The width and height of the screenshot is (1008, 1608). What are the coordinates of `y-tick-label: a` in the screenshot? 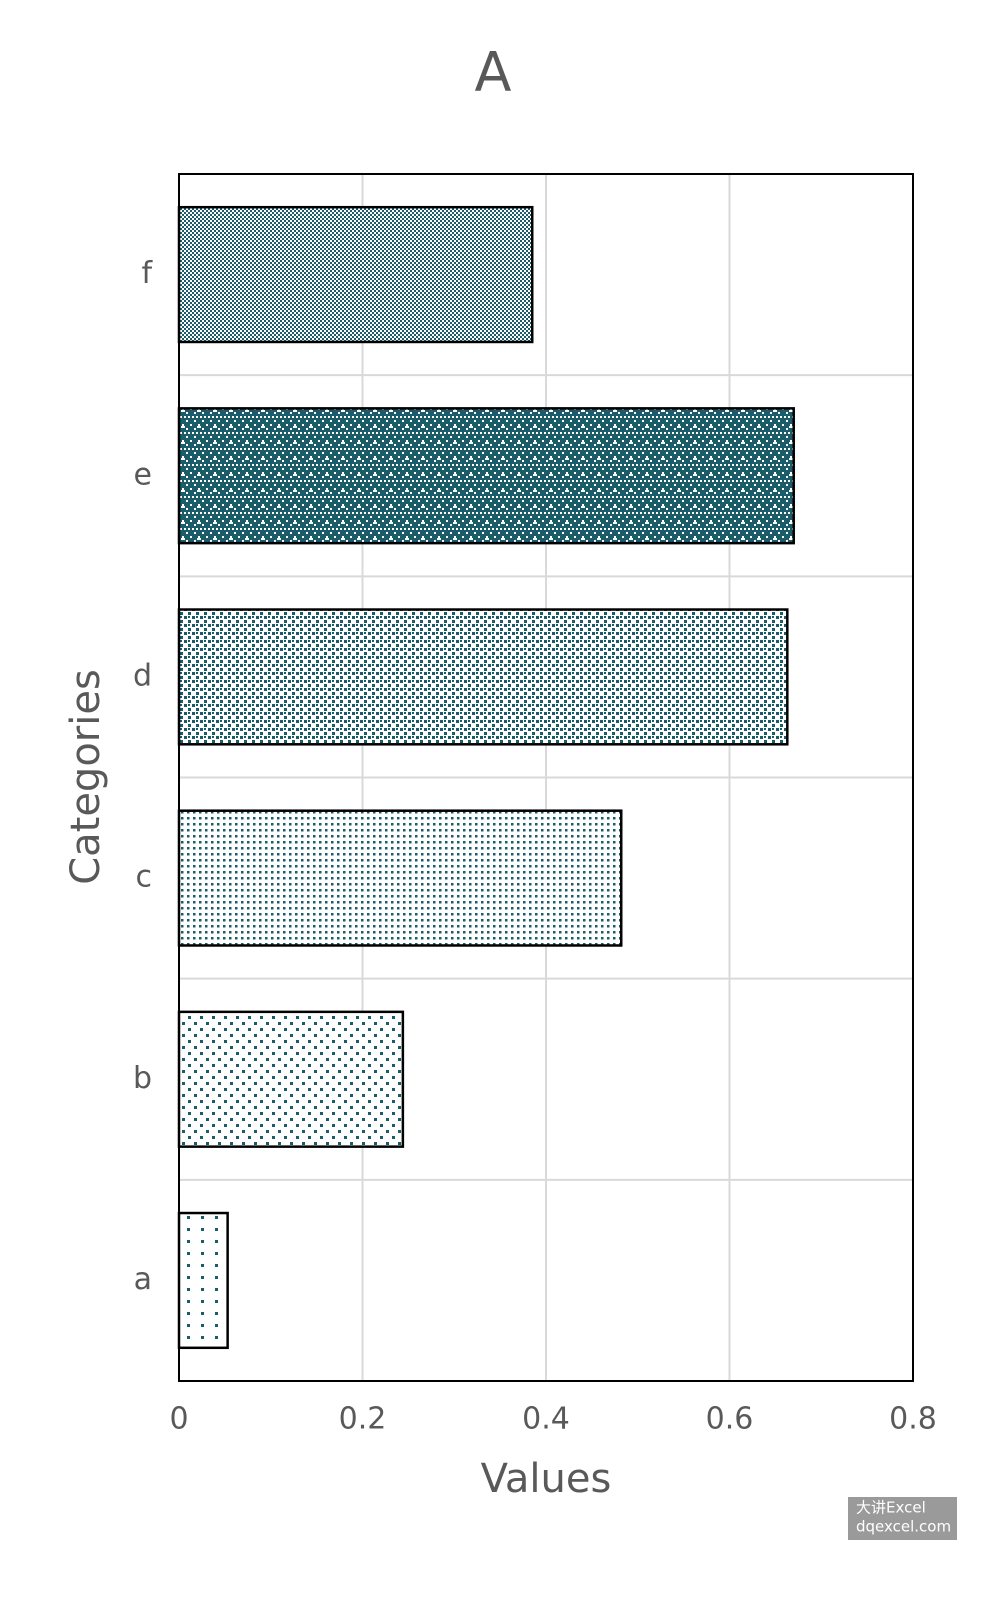 It's located at (143, 1279).